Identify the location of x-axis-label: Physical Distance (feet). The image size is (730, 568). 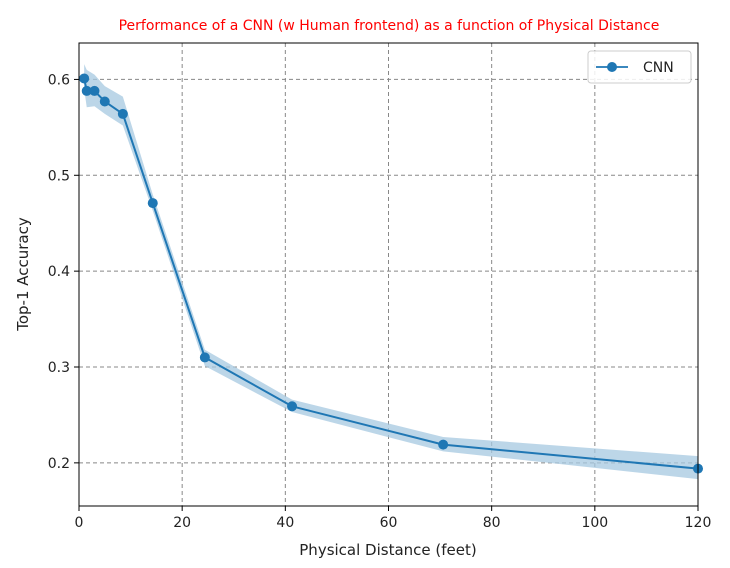
(387, 550).